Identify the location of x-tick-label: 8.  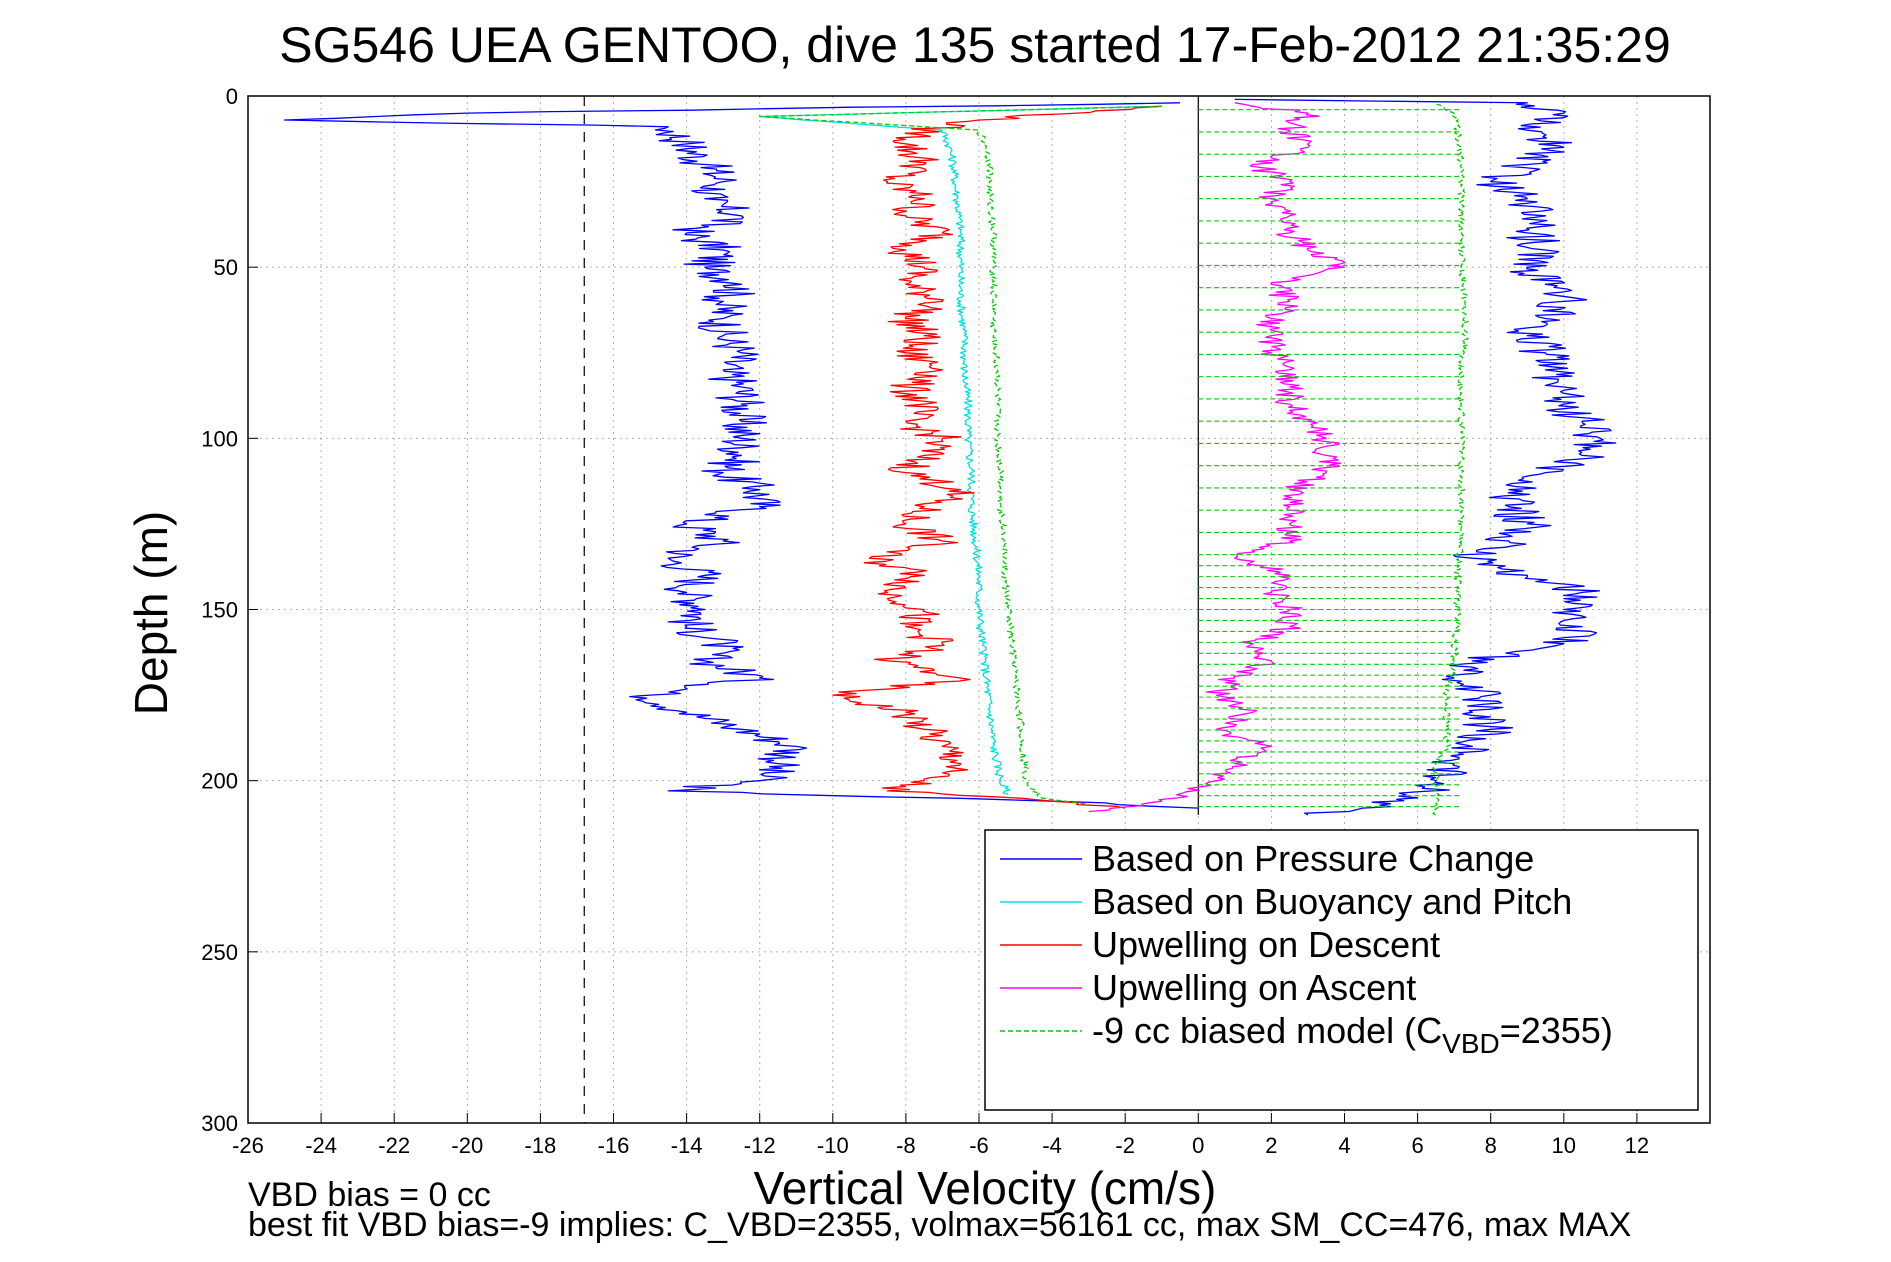
(1491, 1145).